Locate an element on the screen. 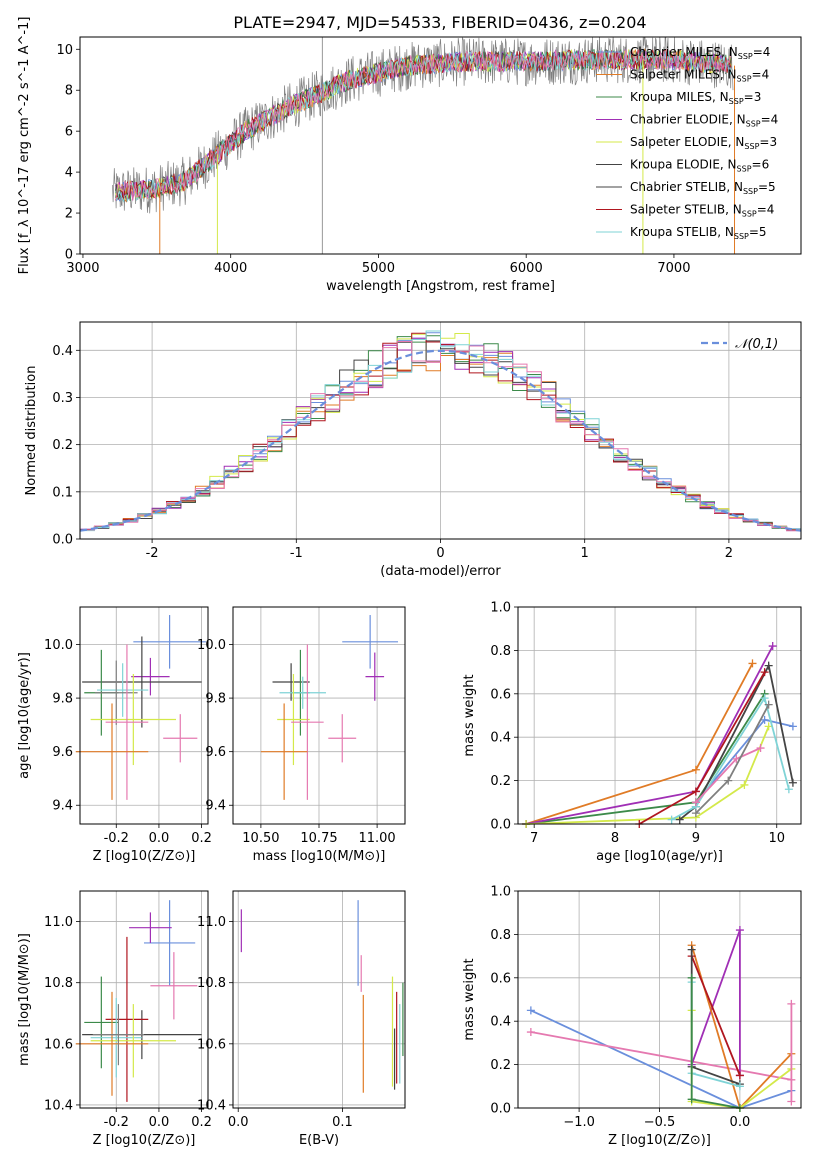  x-tick-label: 1 is located at coordinates (585, 553).